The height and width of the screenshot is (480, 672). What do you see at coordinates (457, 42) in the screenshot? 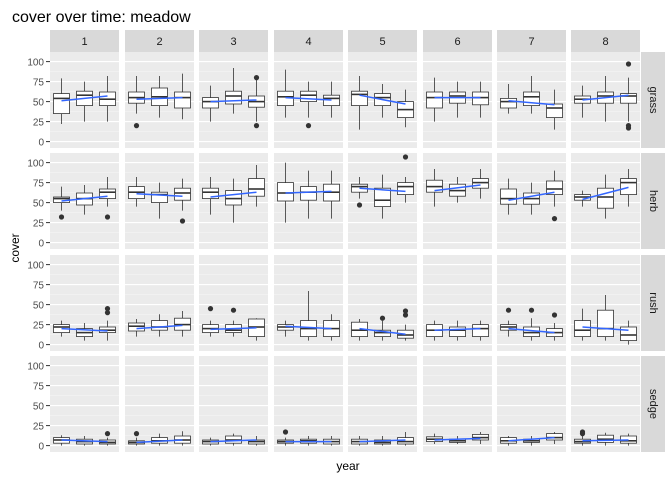
I see `column-strip-label: 6` at bounding box center [457, 42].